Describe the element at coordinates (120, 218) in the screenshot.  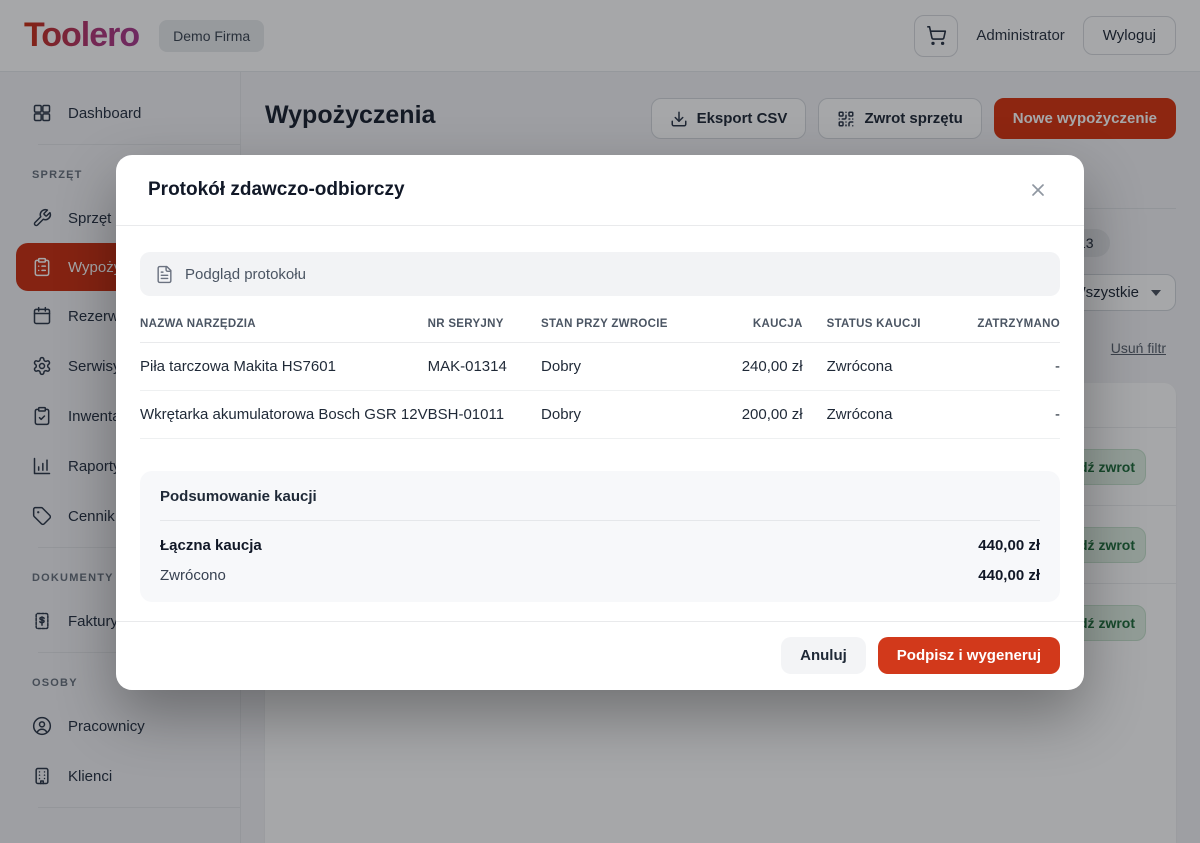
I see `sidebar-item-sprzet: Sprzęt` at that location.